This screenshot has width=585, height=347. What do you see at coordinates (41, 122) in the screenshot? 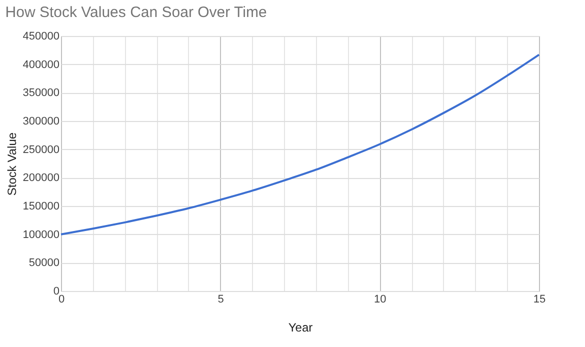
I see `y-tick-label: 300000` at bounding box center [41, 122].